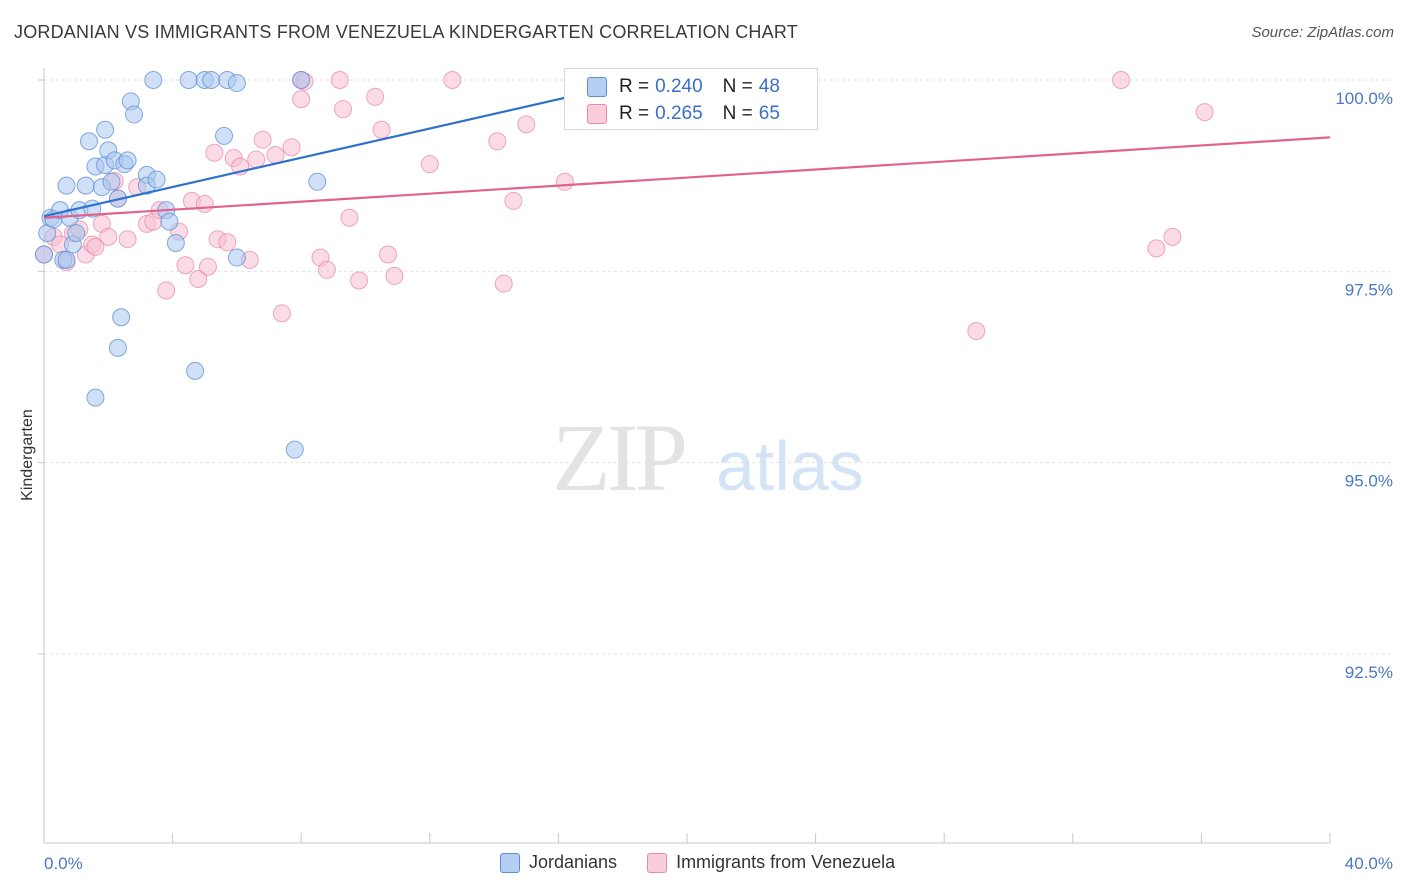 The width and height of the screenshot is (1406, 892). I want to click on n-value: 65, so click(769, 113).